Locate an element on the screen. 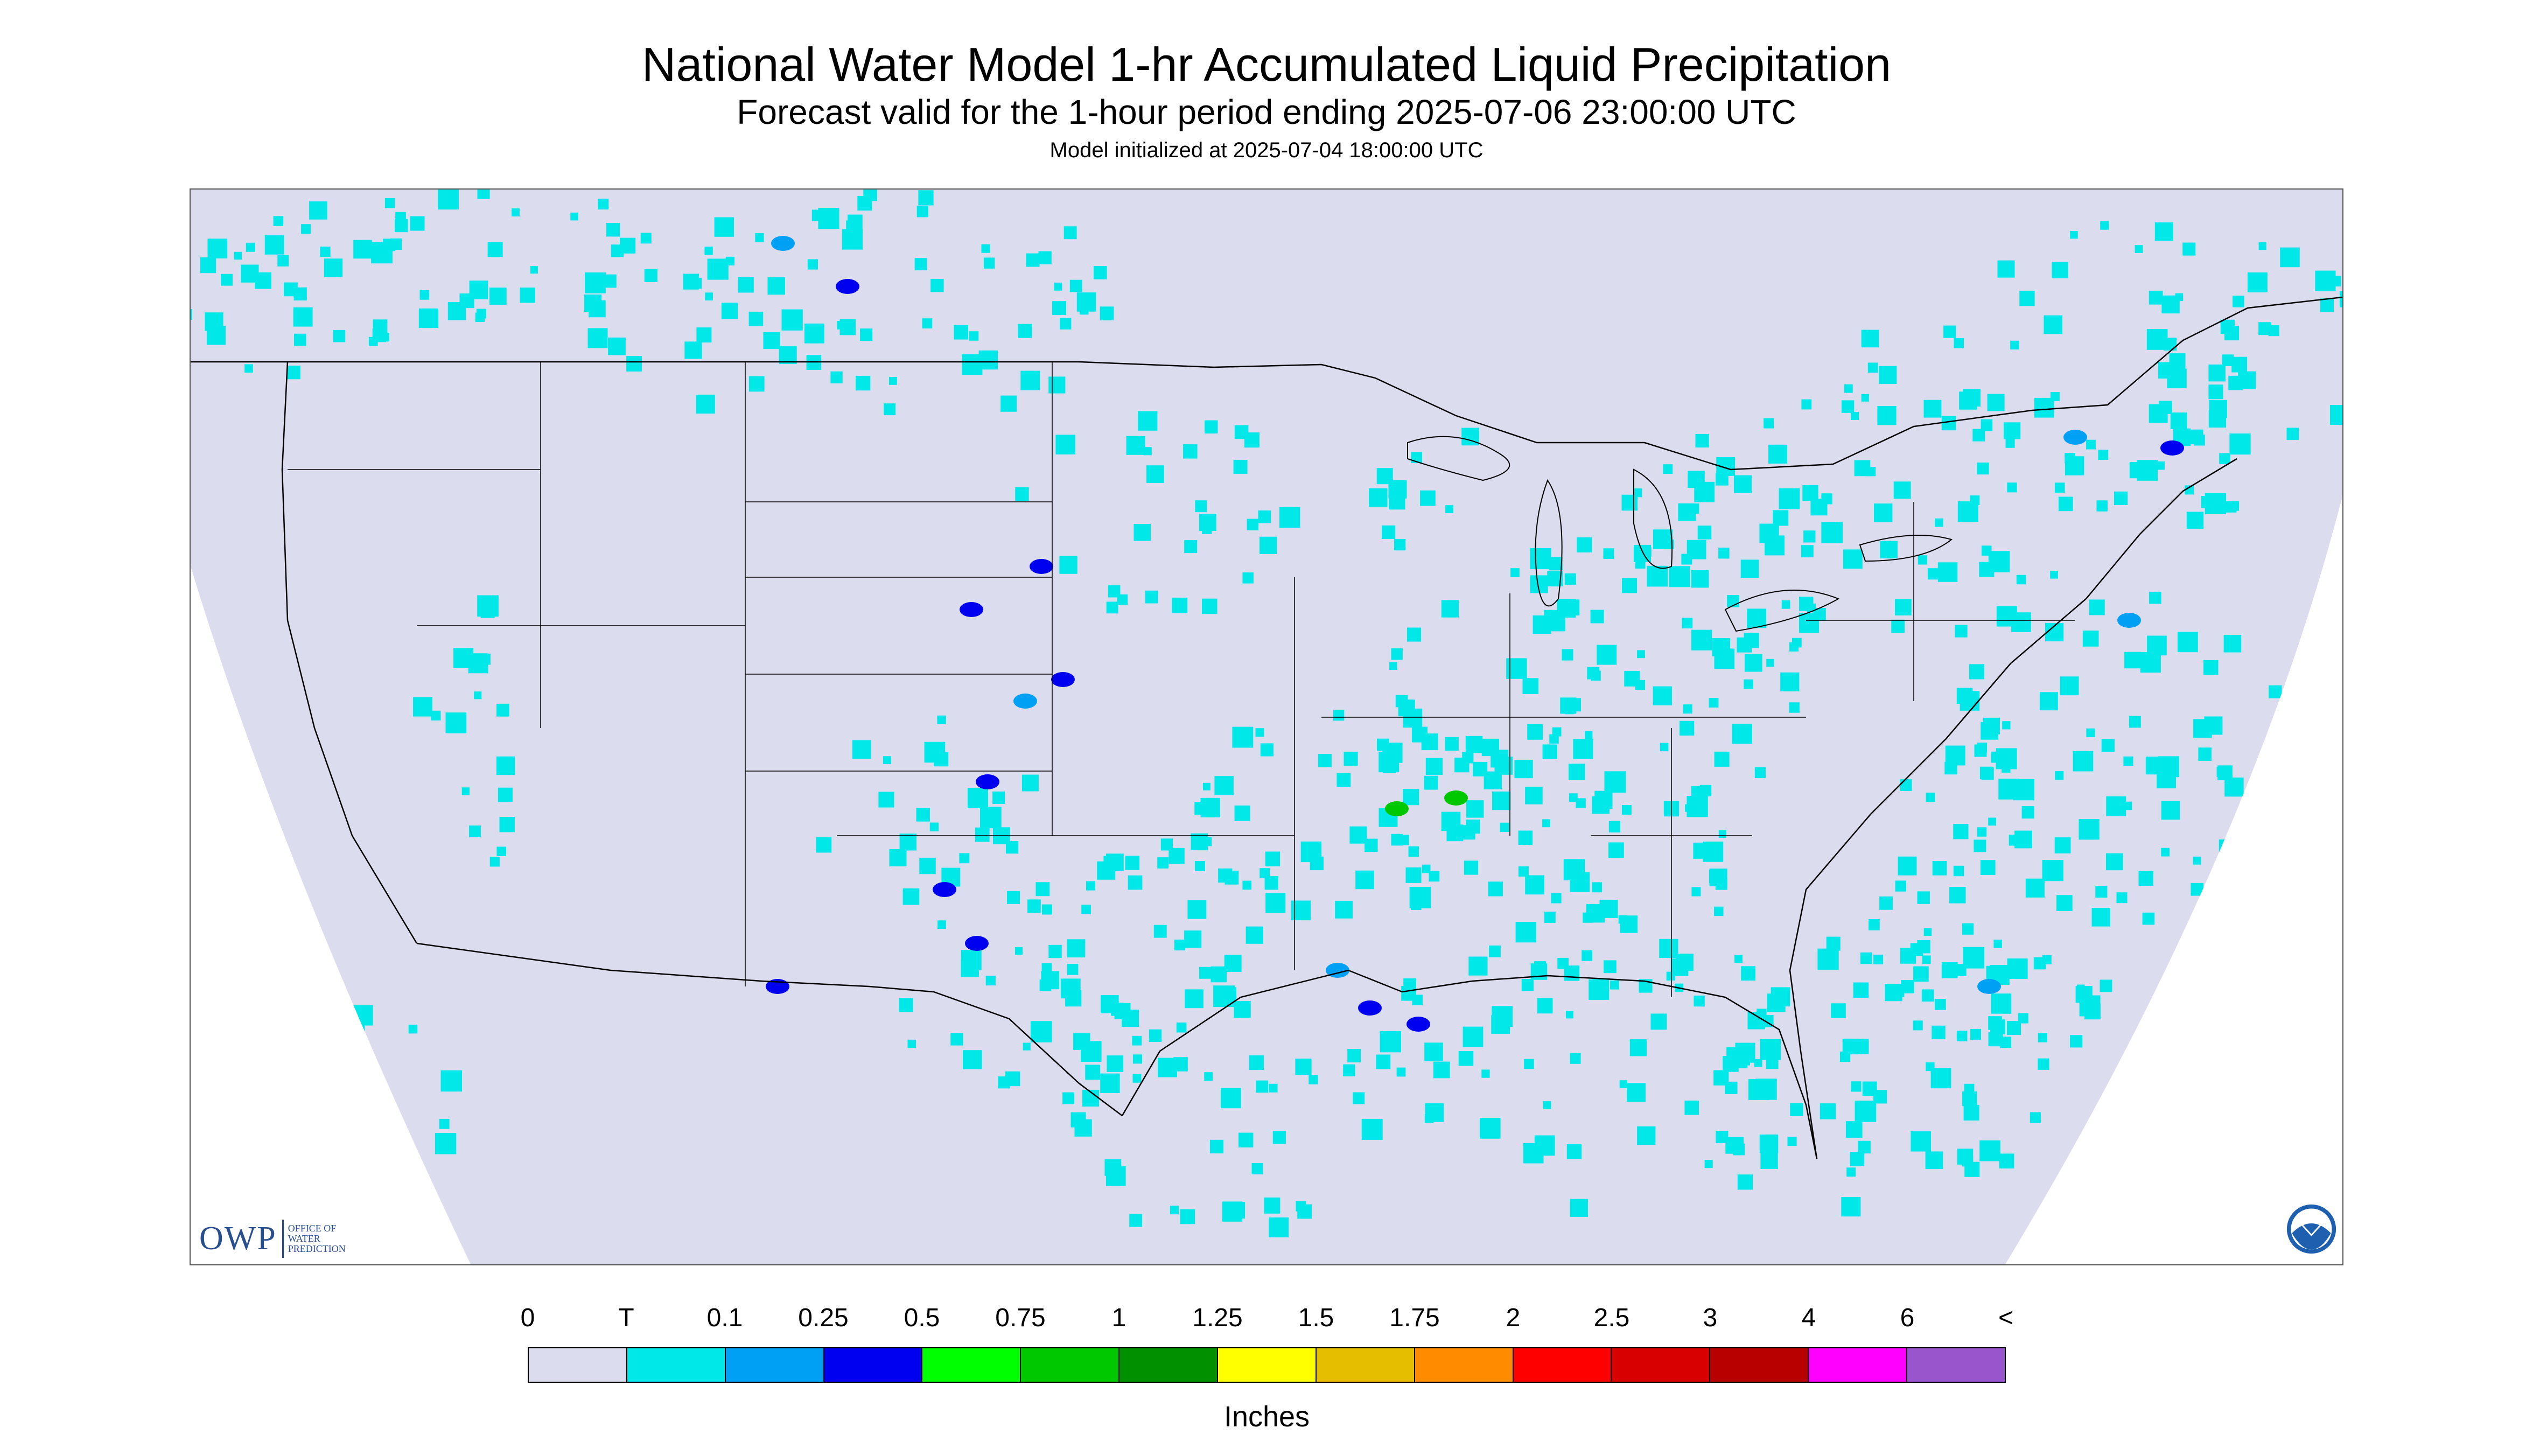 The height and width of the screenshot is (1456, 2533). mexico-border is located at coordinates (769, 1029).